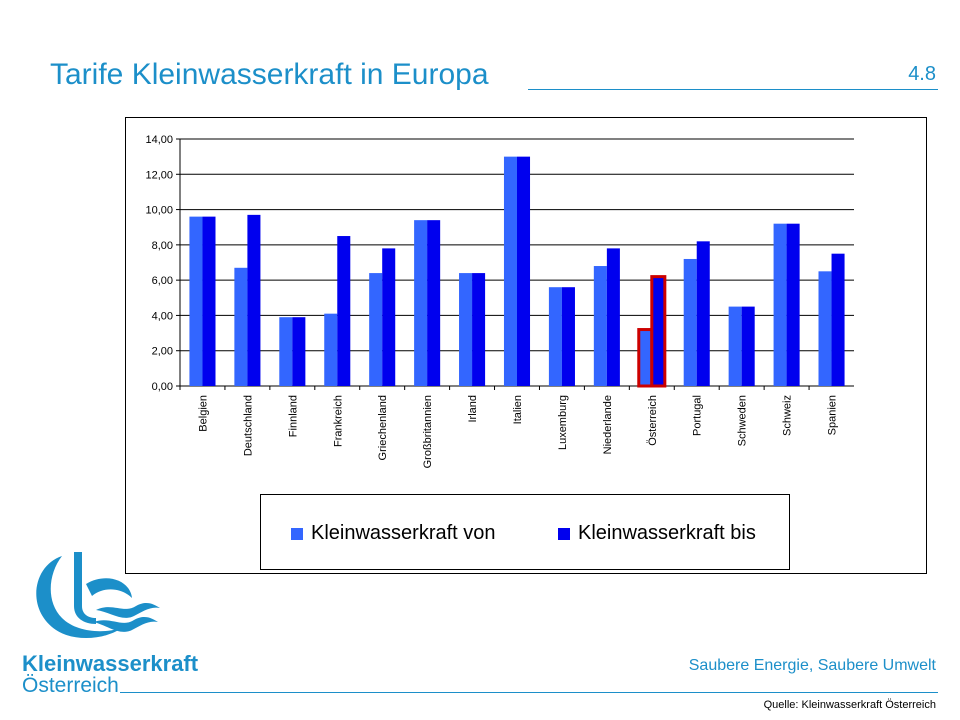  What do you see at coordinates (564, 533) in the screenshot?
I see `legend-swatch-bis` at bounding box center [564, 533].